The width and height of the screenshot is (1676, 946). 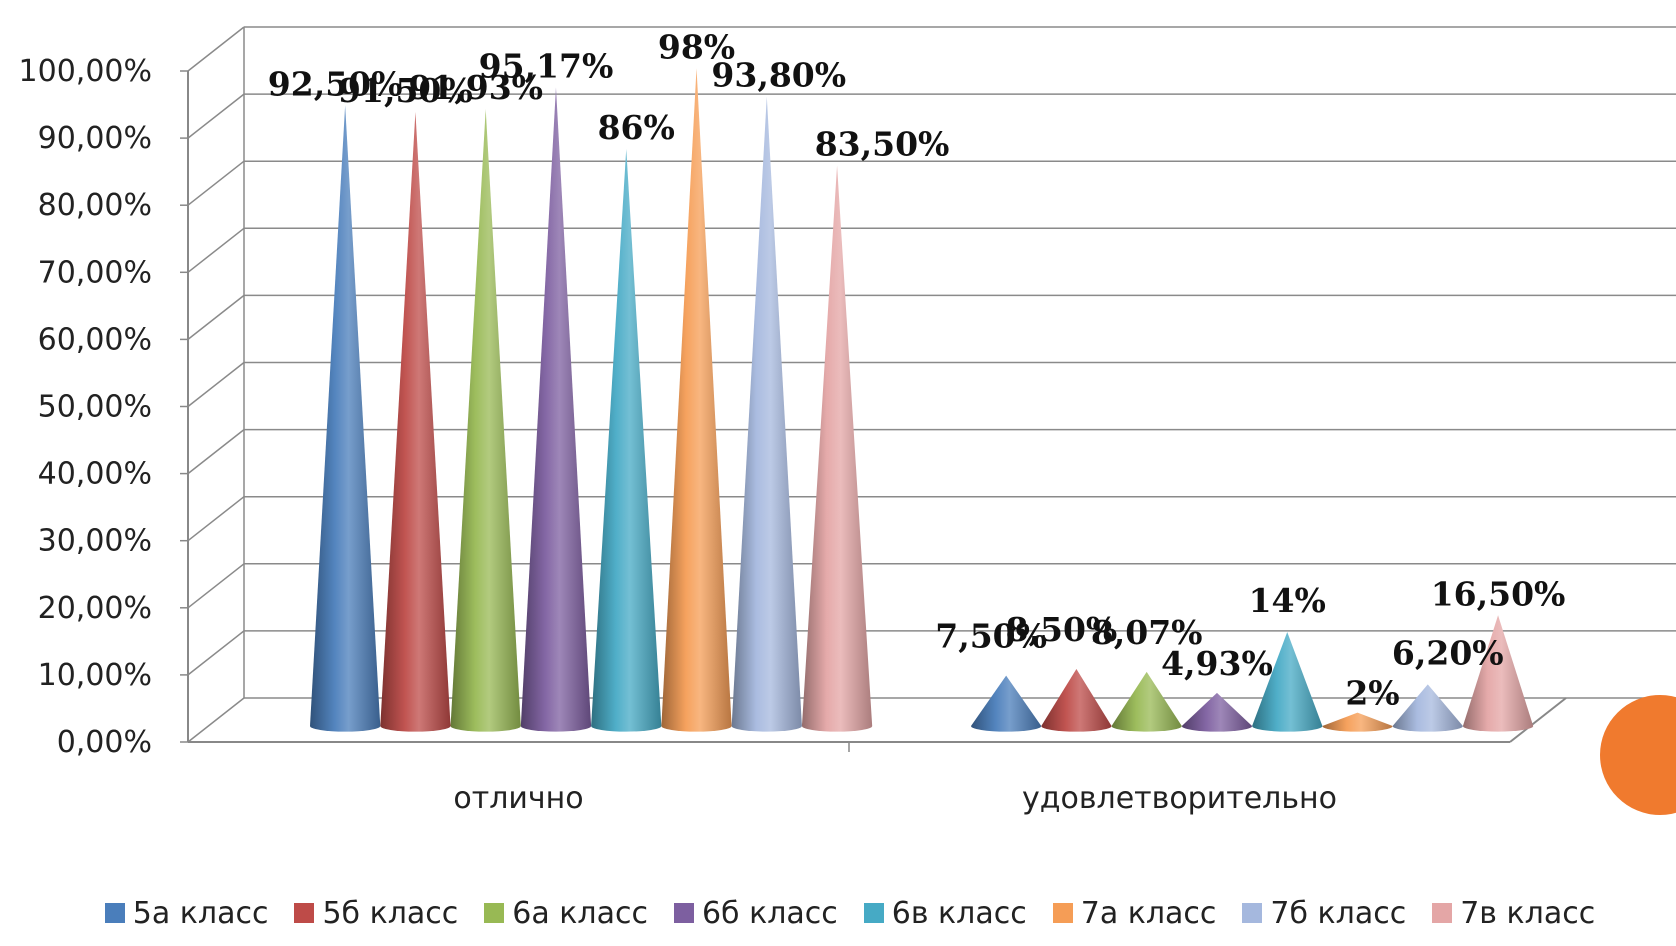 I want to click on legend-item: 5б класс, so click(x=376, y=913).